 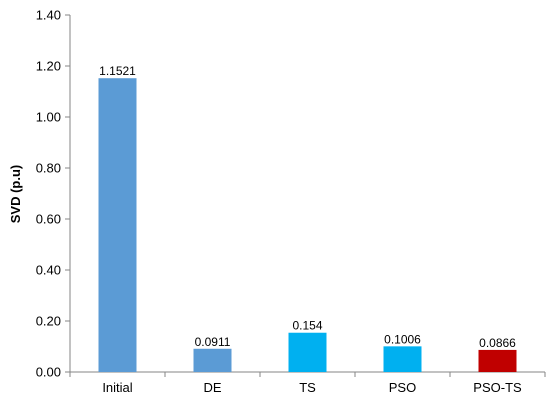 I want to click on y-tick-label: 1.20, so click(x=48, y=66).